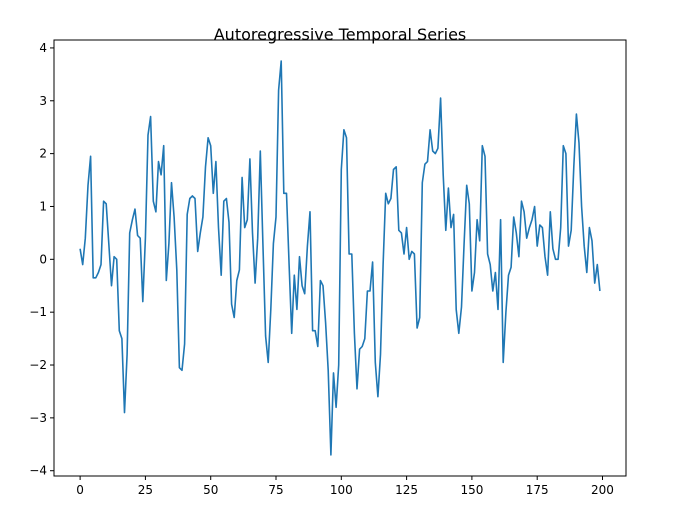 The height and width of the screenshot is (530, 683). What do you see at coordinates (80, 490) in the screenshot?
I see `x-tick-label: 0` at bounding box center [80, 490].